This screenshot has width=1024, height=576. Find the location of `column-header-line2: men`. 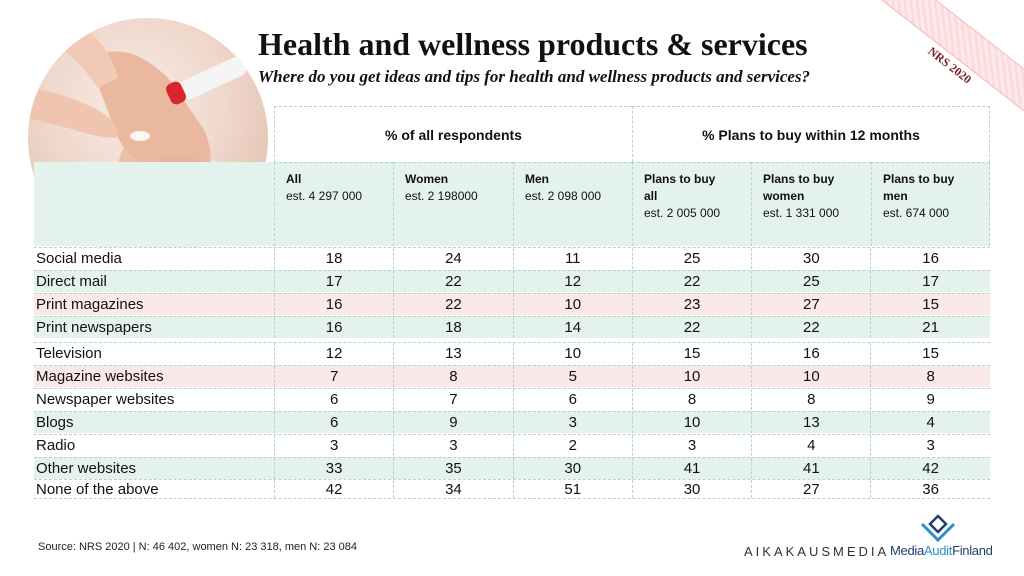

column-header-line2: men is located at coordinates (895, 196).